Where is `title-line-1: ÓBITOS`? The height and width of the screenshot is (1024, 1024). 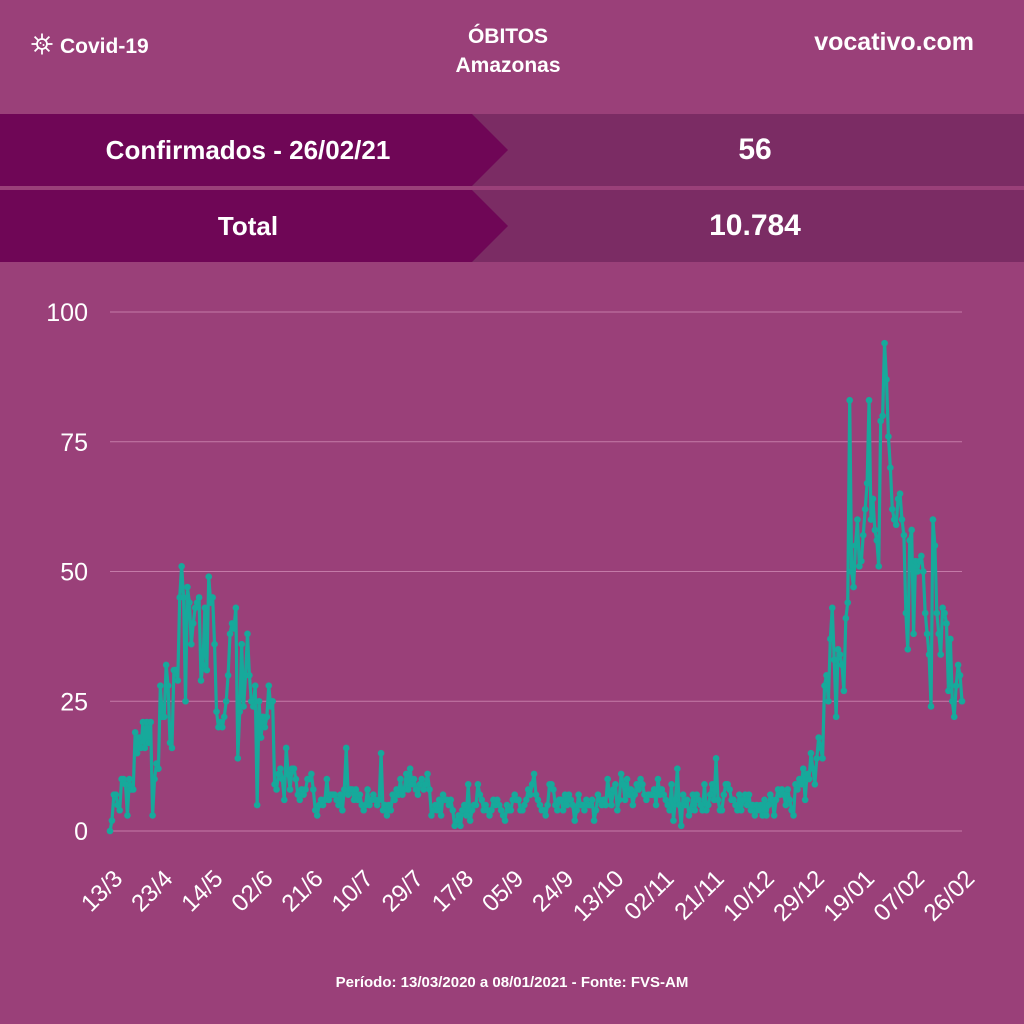
title-line-1: ÓBITOS is located at coordinates (508, 36).